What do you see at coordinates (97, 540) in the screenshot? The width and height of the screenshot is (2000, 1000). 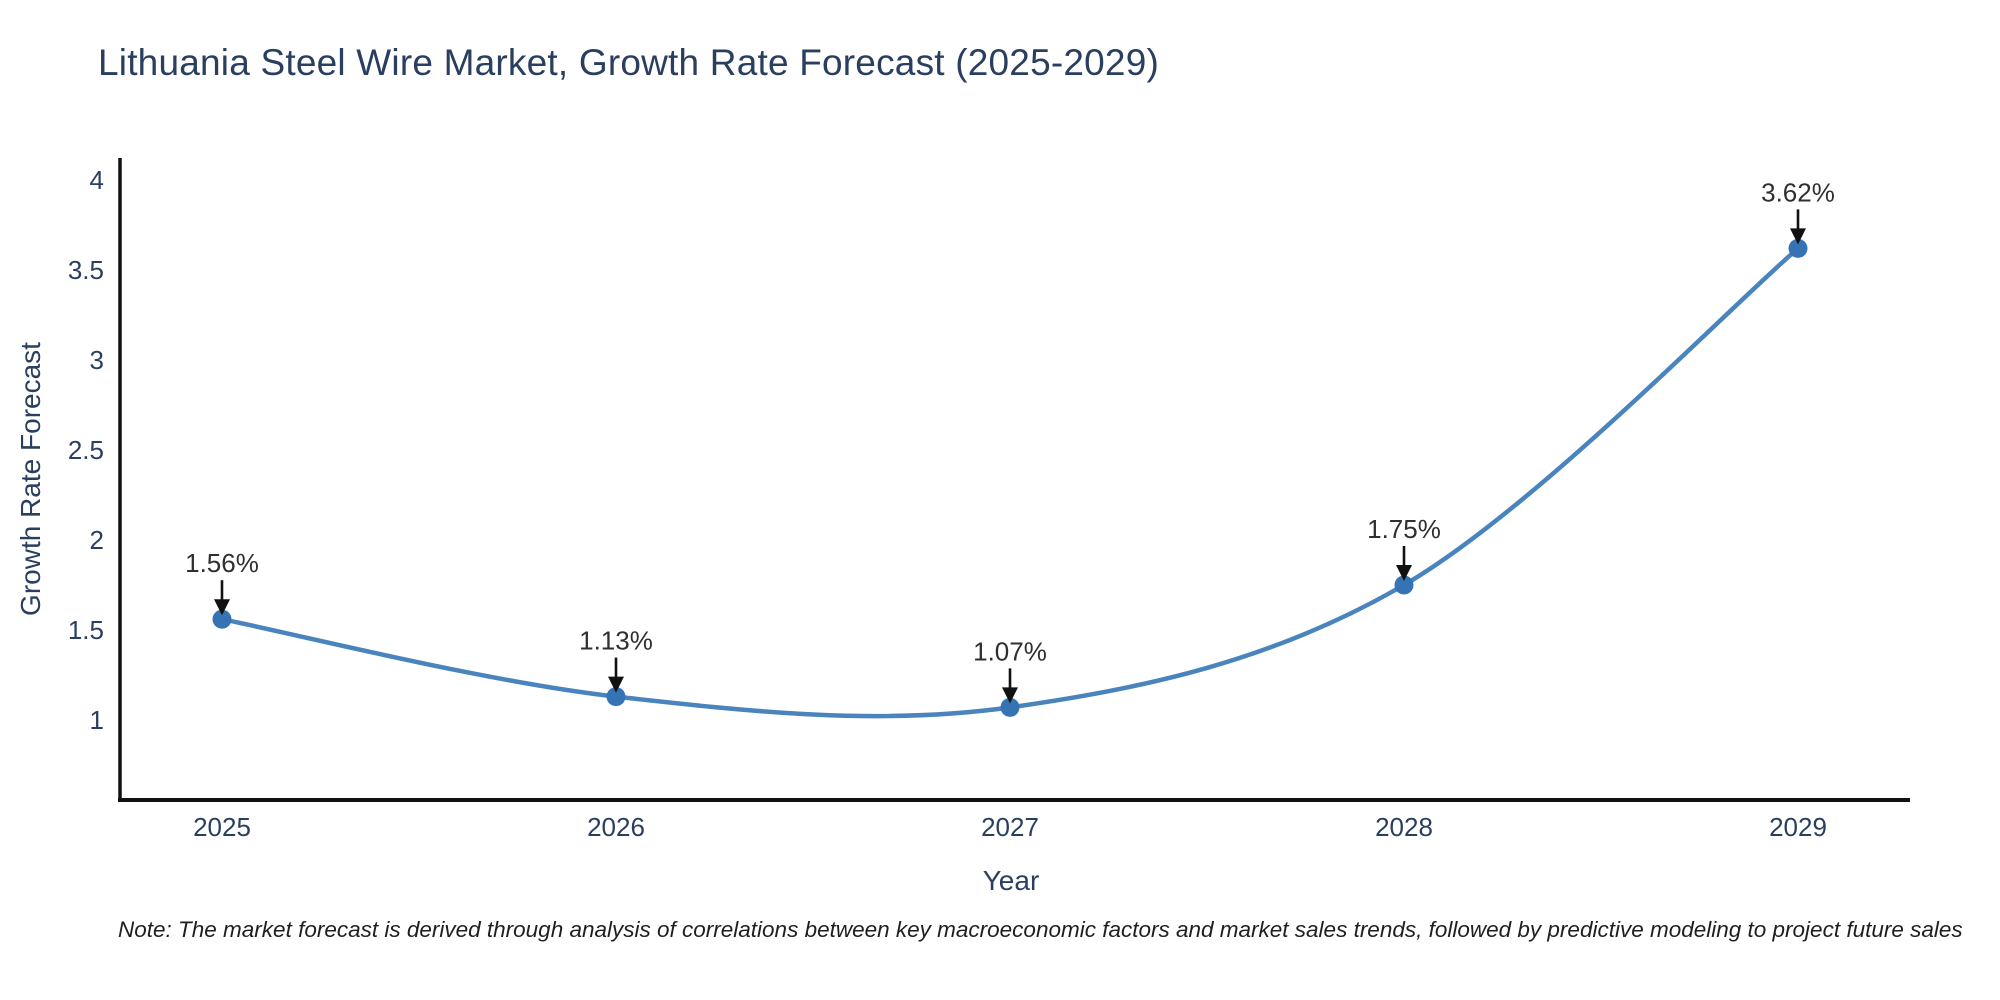 I see `y-tick-label-2: 2` at bounding box center [97, 540].